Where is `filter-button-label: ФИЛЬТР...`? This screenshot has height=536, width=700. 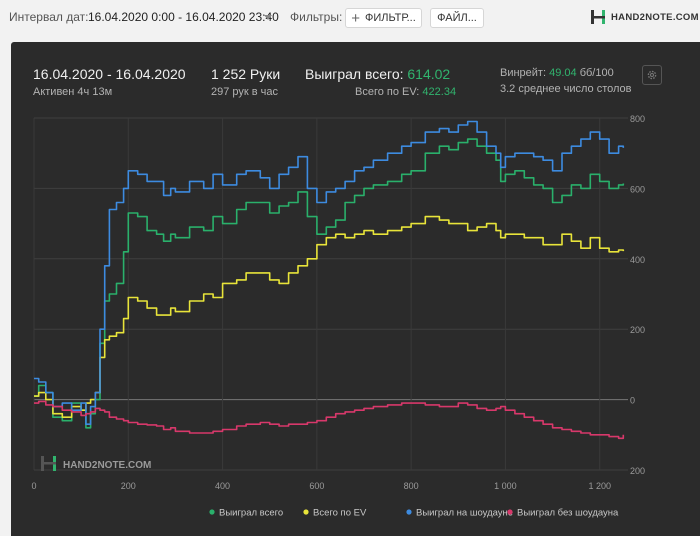 filter-button-label: ФИЛЬТР... is located at coordinates (390, 18).